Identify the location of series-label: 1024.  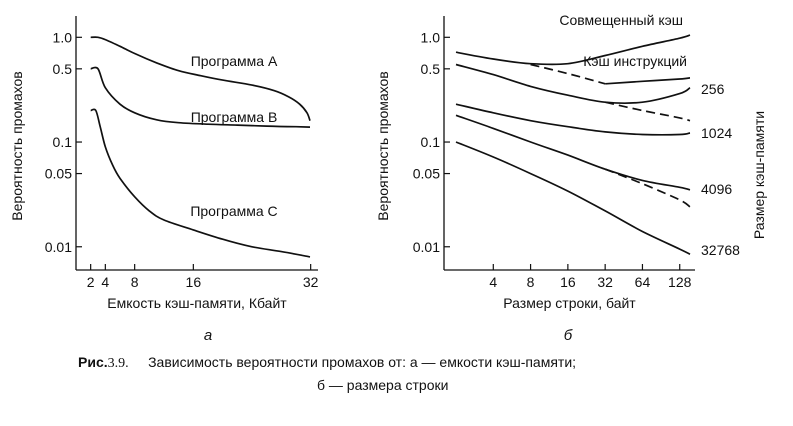
(716, 133).